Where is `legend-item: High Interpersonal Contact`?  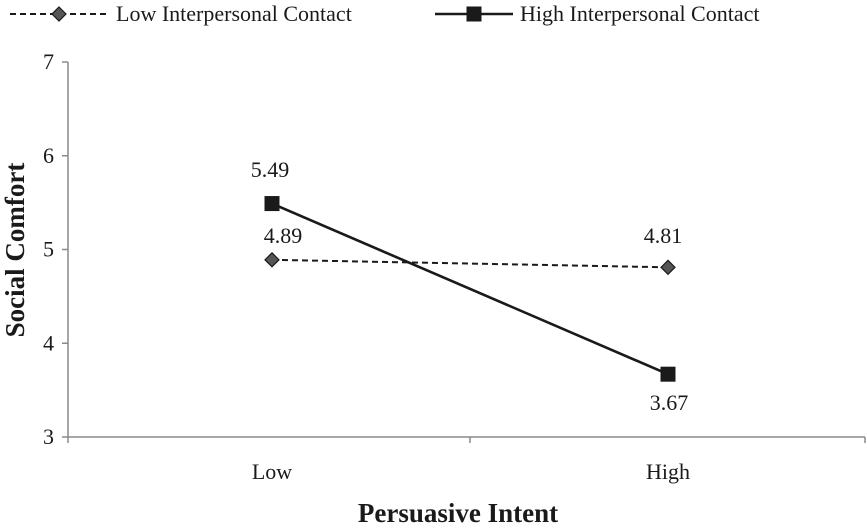 legend-item: High Interpersonal Contact is located at coordinates (597, 13).